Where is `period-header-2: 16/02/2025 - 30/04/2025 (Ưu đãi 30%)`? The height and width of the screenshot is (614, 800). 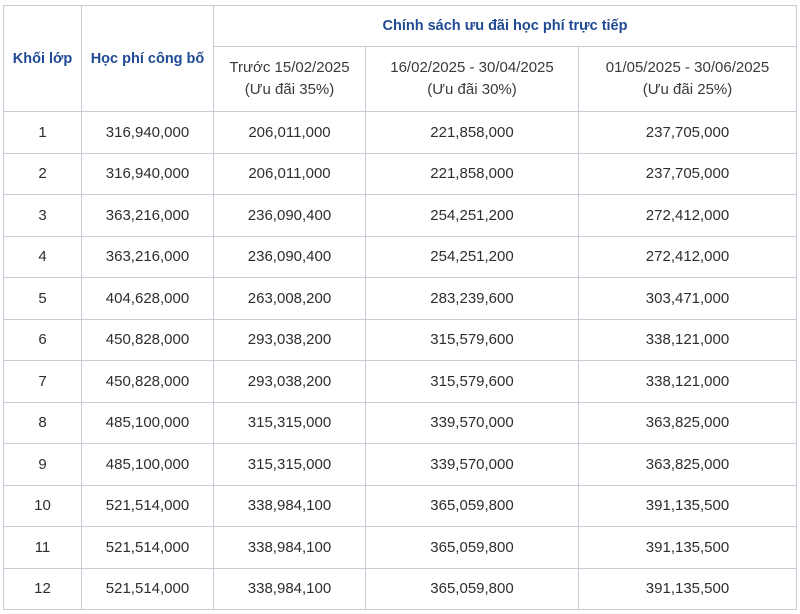
period-header-2: 16/02/2025 - 30/04/2025 (Ưu đãi 30%) is located at coordinates (472, 79).